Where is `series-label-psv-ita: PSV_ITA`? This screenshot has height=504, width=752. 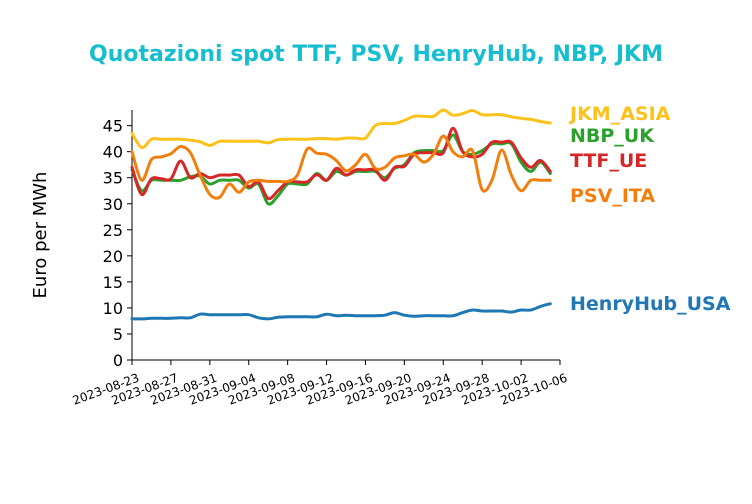 series-label-psv-ita: PSV_ITA is located at coordinates (612, 196).